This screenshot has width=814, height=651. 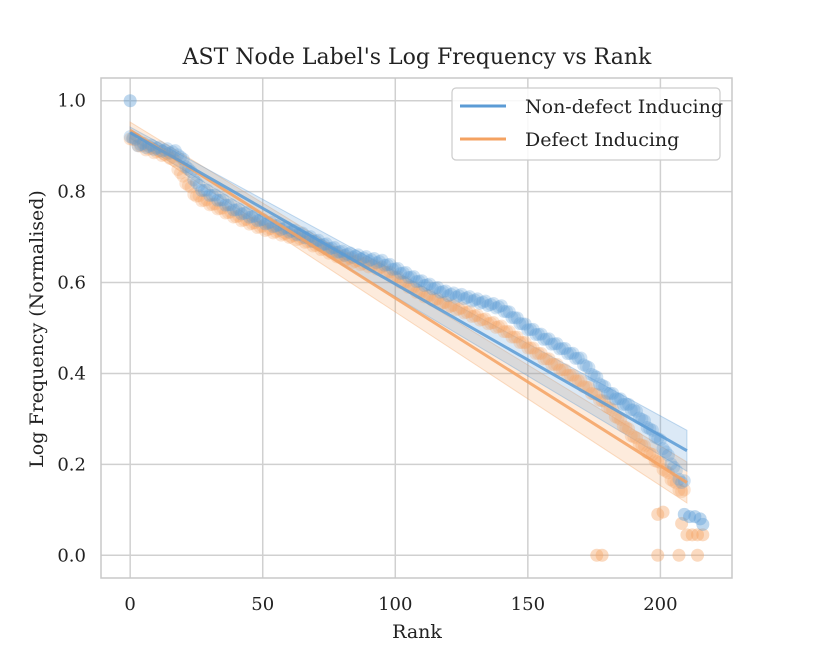 What do you see at coordinates (71, 373) in the screenshot?
I see `y-tick-label: 0.4` at bounding box center [71, 373].